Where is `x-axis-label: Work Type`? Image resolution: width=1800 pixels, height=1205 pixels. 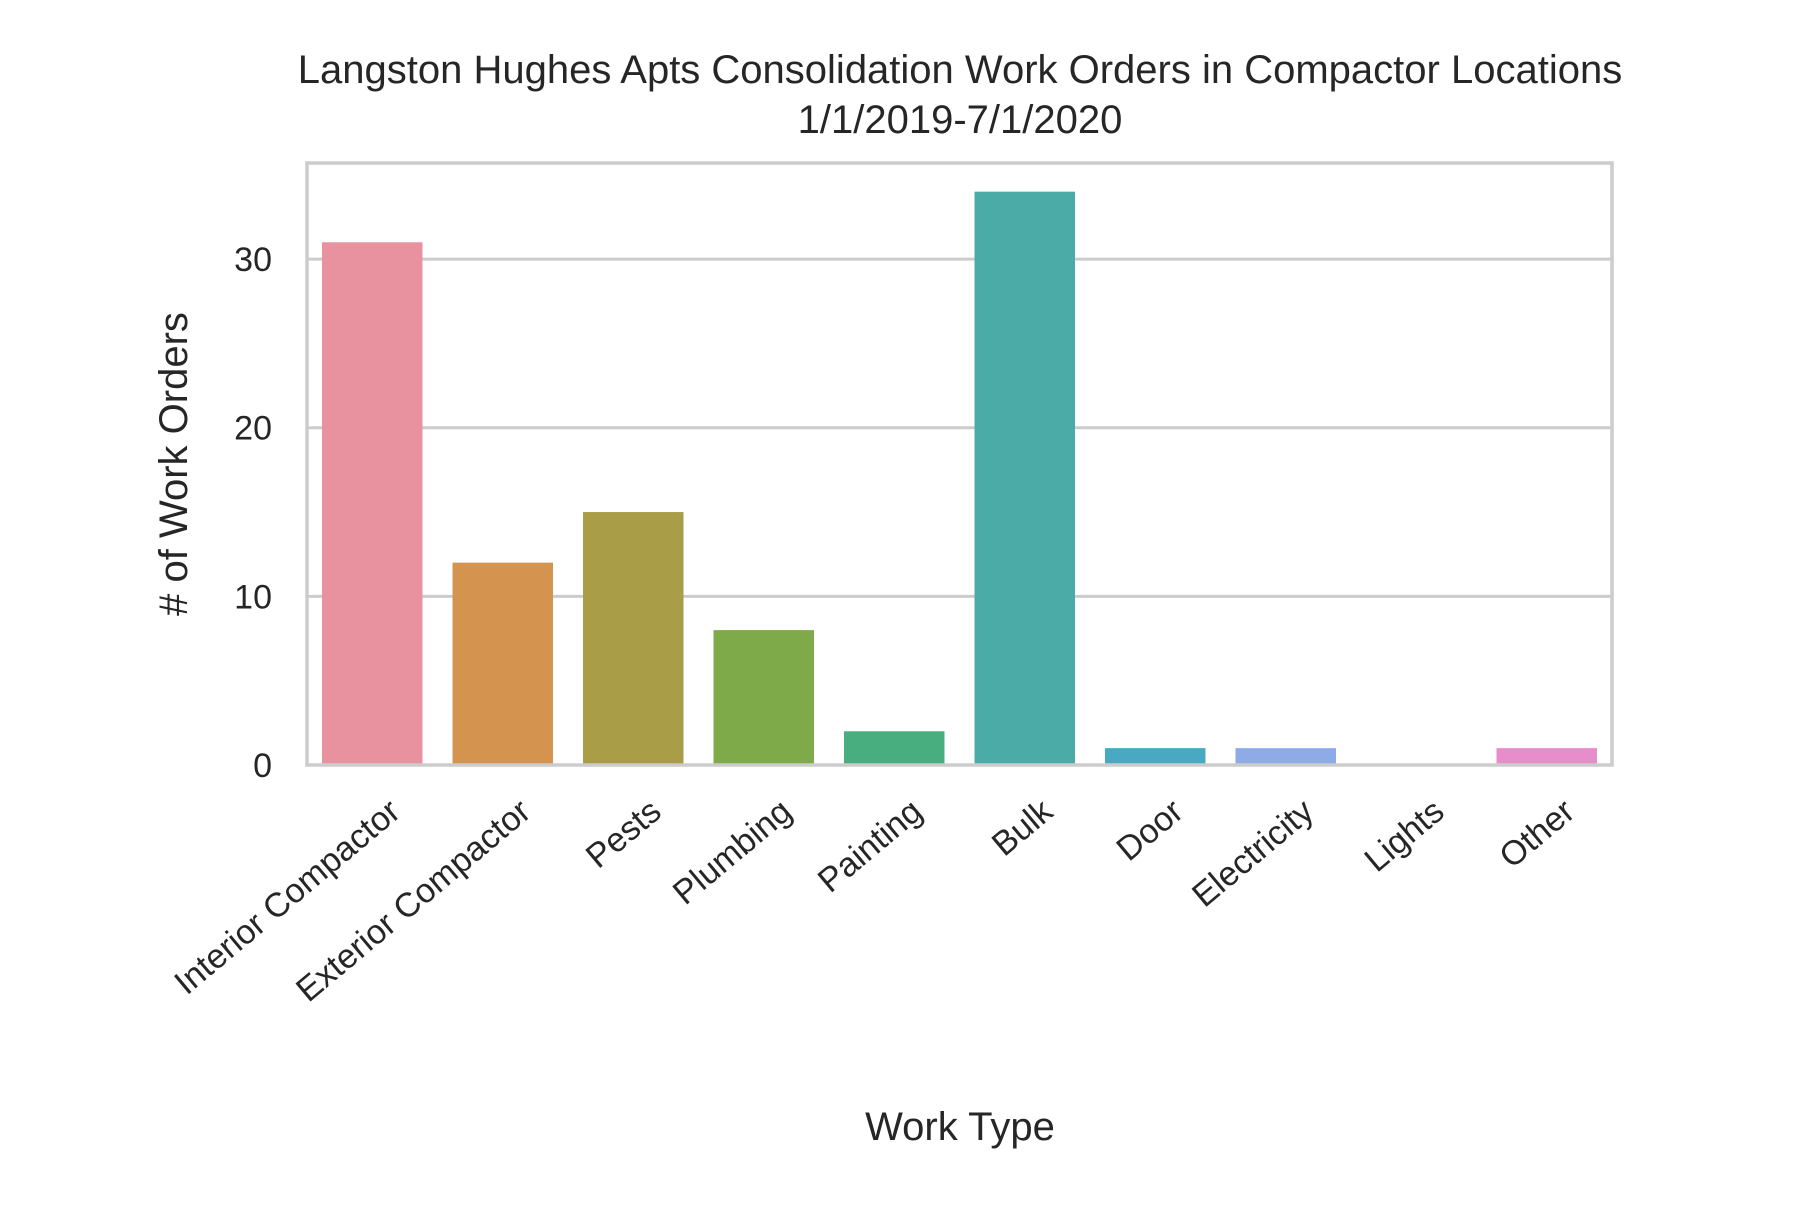 x-axis-label: Work Type is located at coordinates (960, 1127).